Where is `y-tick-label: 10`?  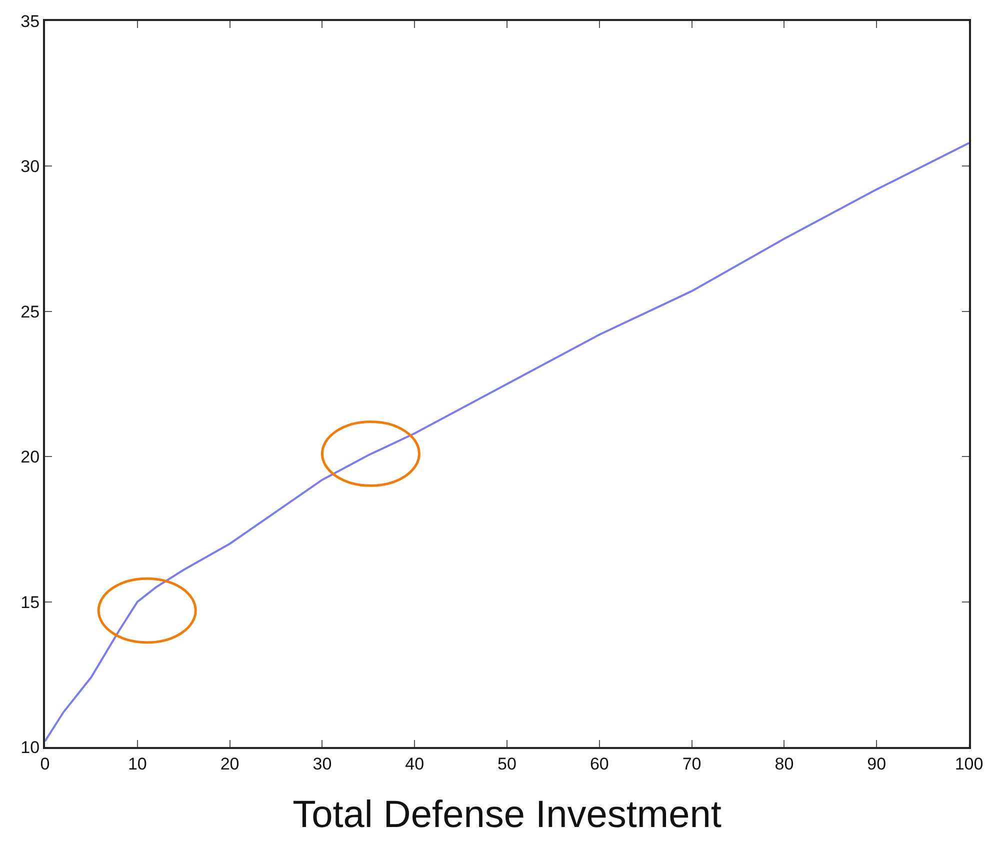 y-tick-label: 10 is located at coordinates (30, 747).